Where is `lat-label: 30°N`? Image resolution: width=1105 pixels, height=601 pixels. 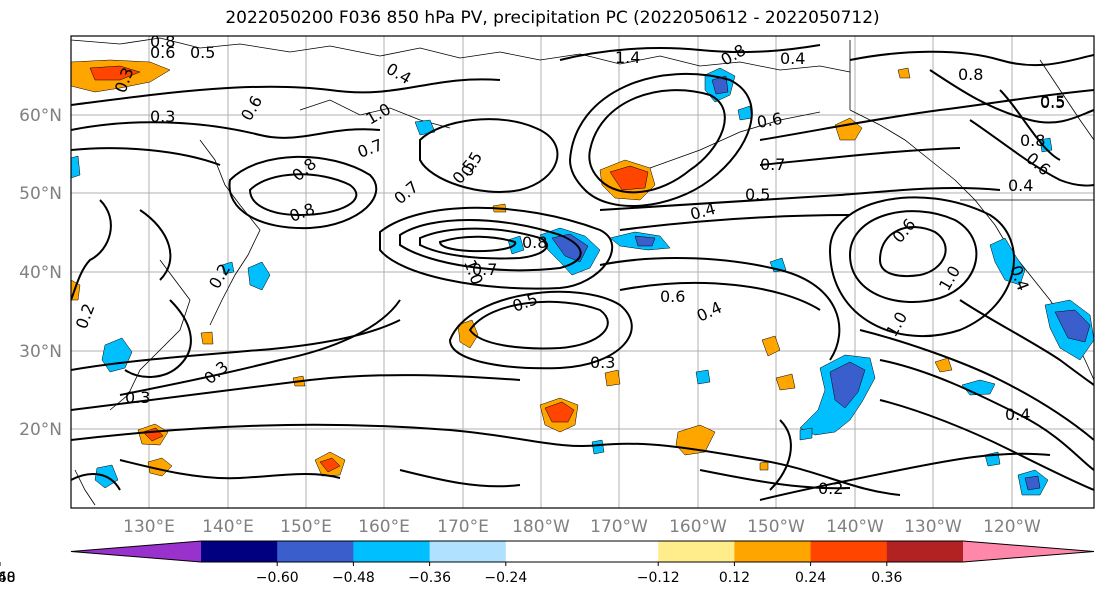
lat-label: 30°N is located at coordinates (40, 352).